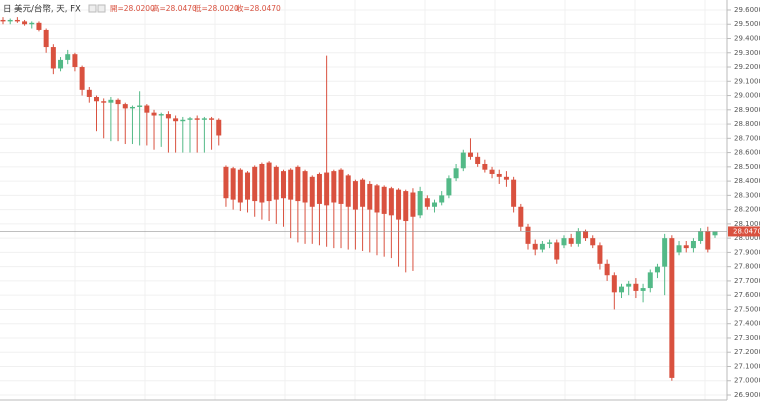 Image resolution: width=760 pixels, height=407 pixels. I want to click on ohlc-open: 開=28.0200, so click(132, 8).